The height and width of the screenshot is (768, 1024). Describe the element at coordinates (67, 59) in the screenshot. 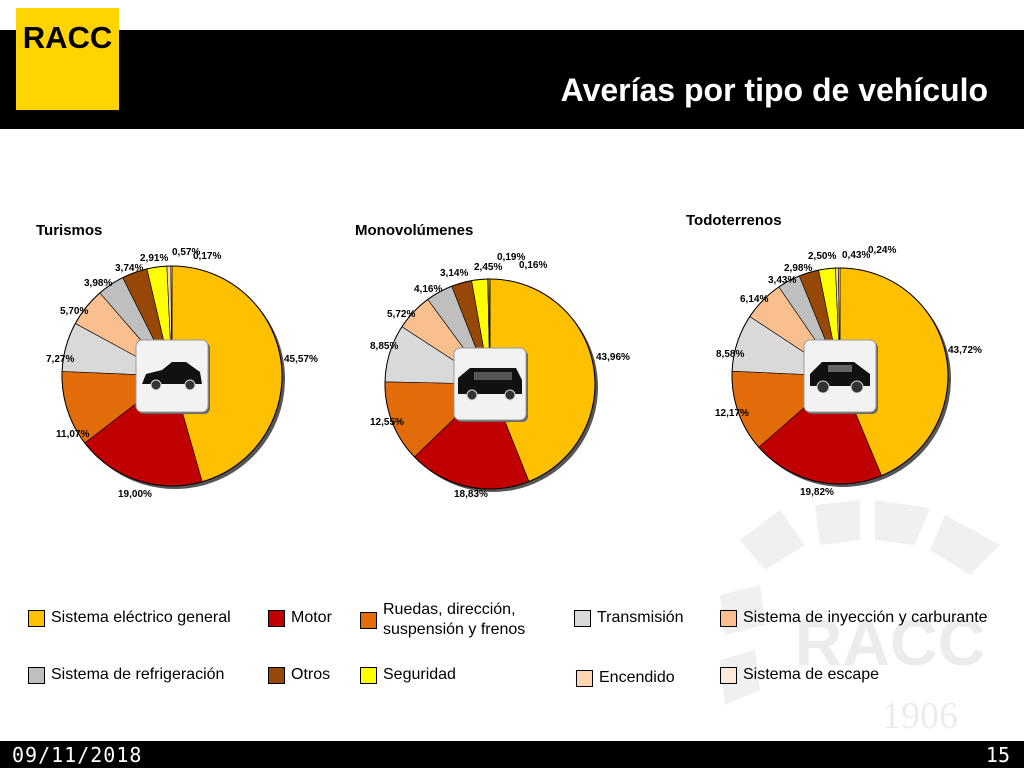

I see `racc-logo: RACC` at that location.